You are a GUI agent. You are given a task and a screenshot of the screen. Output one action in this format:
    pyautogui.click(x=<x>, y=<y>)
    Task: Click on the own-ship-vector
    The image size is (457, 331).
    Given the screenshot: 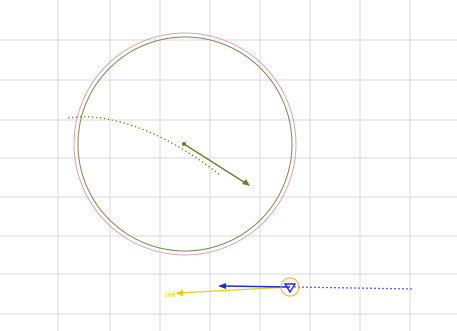 What is the action you would take?
    pyautogui.click(x=215, y=164)
    